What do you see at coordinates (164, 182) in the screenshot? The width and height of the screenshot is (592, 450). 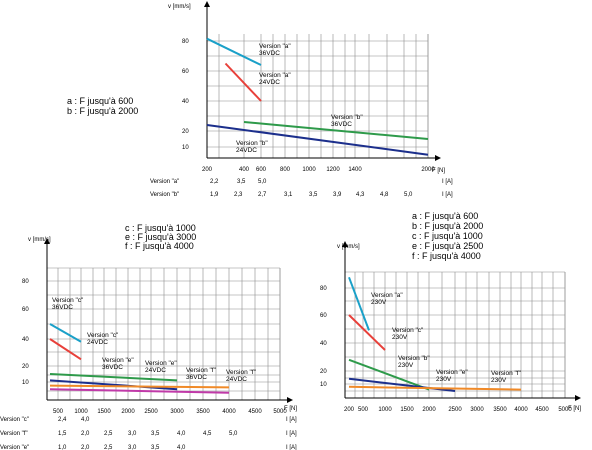 I see `current-row-label: Version "a"` at bounding box center [164, 182].